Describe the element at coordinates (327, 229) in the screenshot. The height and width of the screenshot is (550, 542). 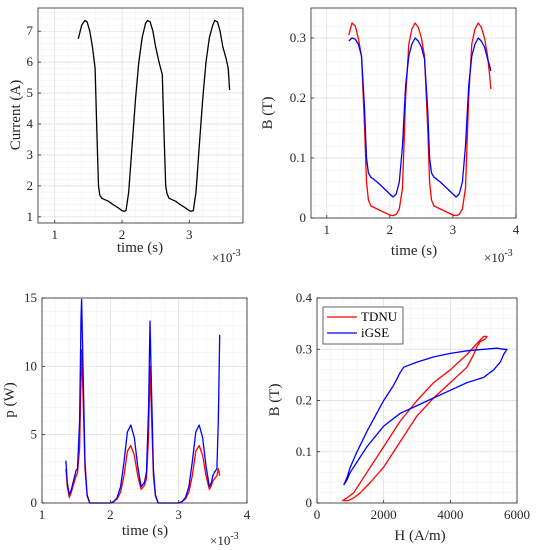
I see `panel-flux-time-xtick-0: 1` at that location.